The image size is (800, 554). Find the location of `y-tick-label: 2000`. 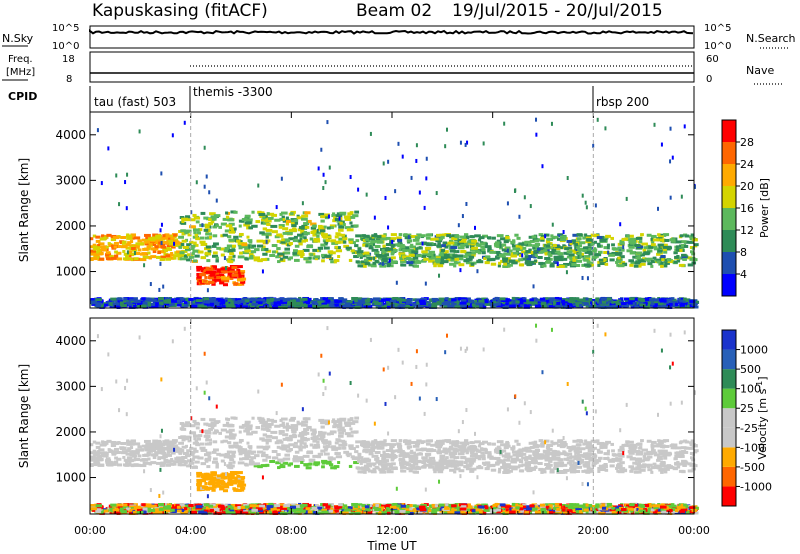

y-tick-label: 2000 is located at coordinates (70, 226).